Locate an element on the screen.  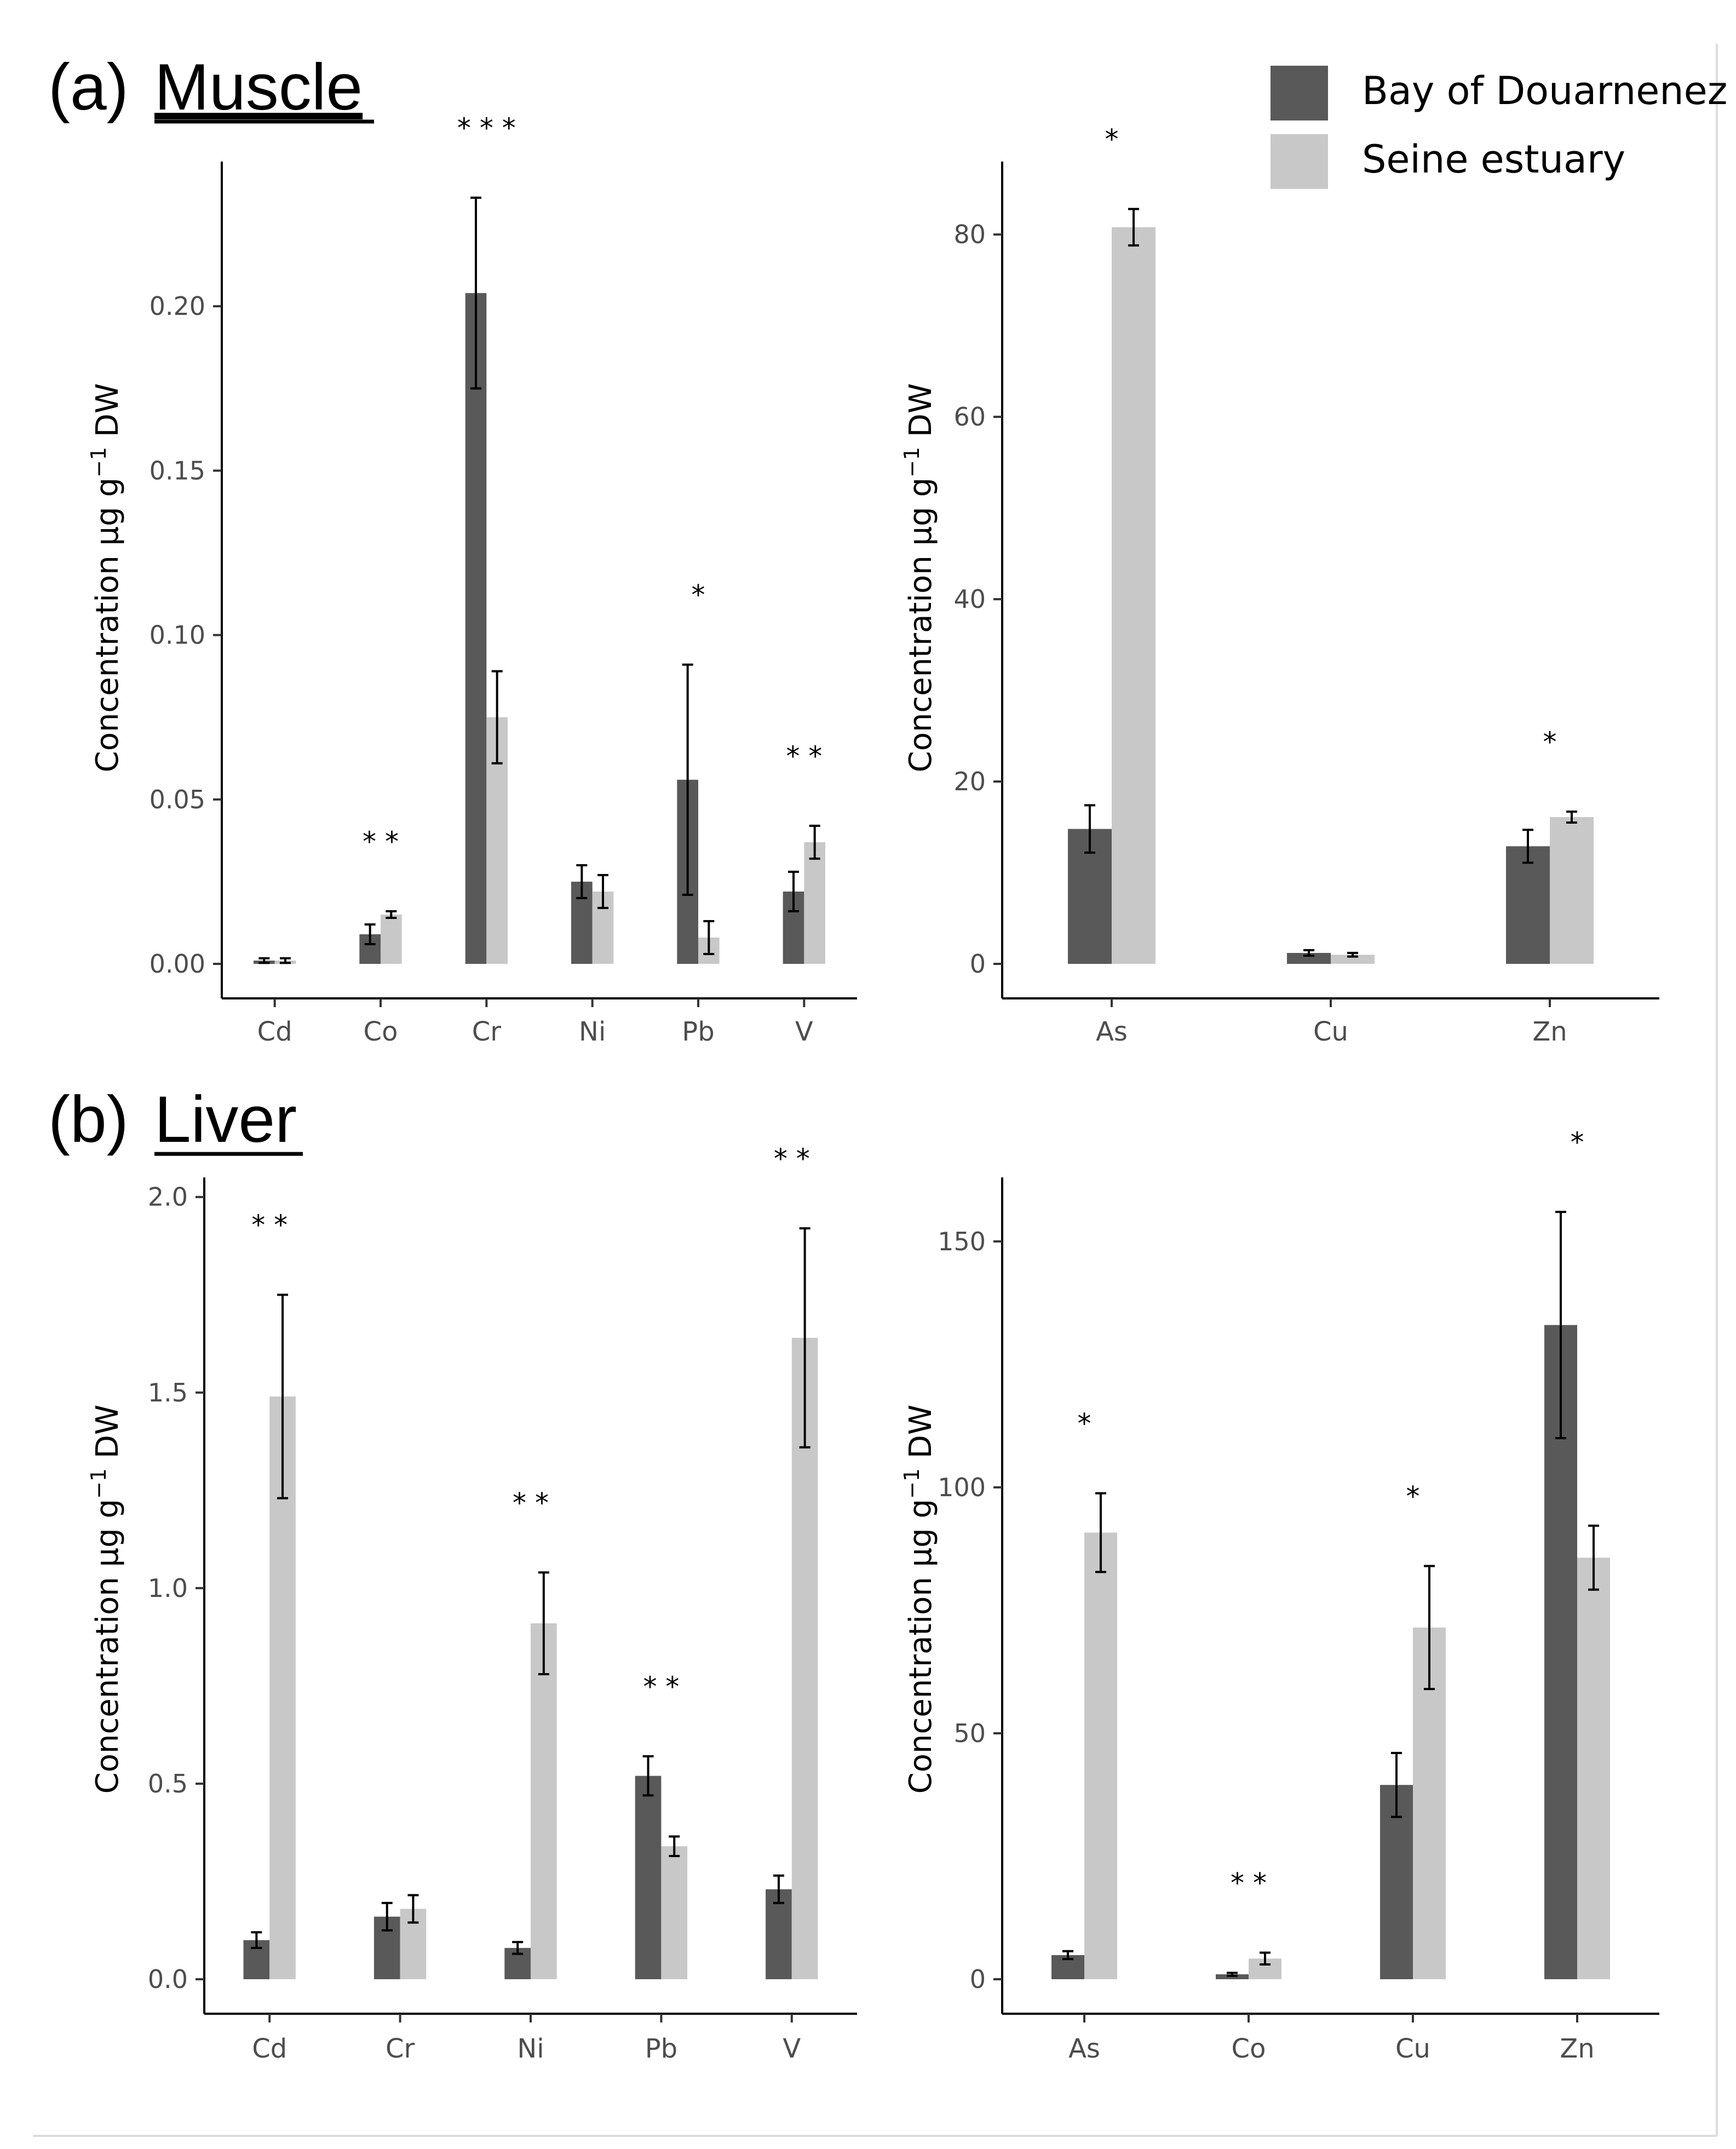
legend: Bay of Douarnenez Seine estuary is located at coordinates (1499, 127).